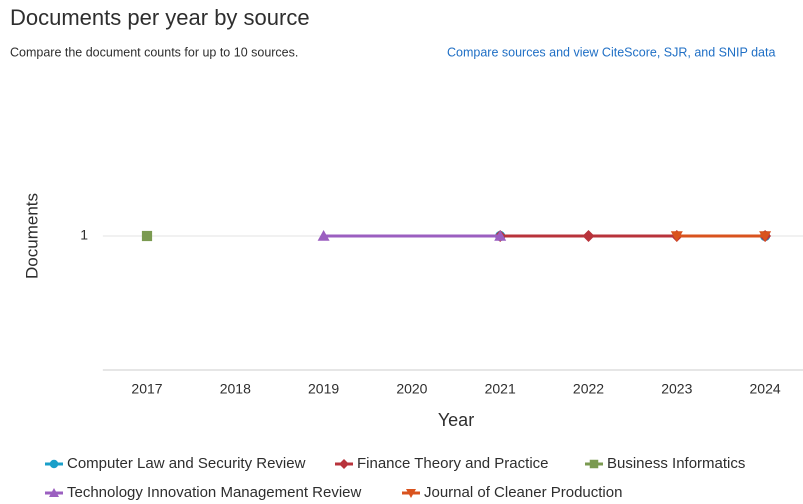 The image size is (803, 504). I want to click on x-axis-title: Year, so click(456, 420).